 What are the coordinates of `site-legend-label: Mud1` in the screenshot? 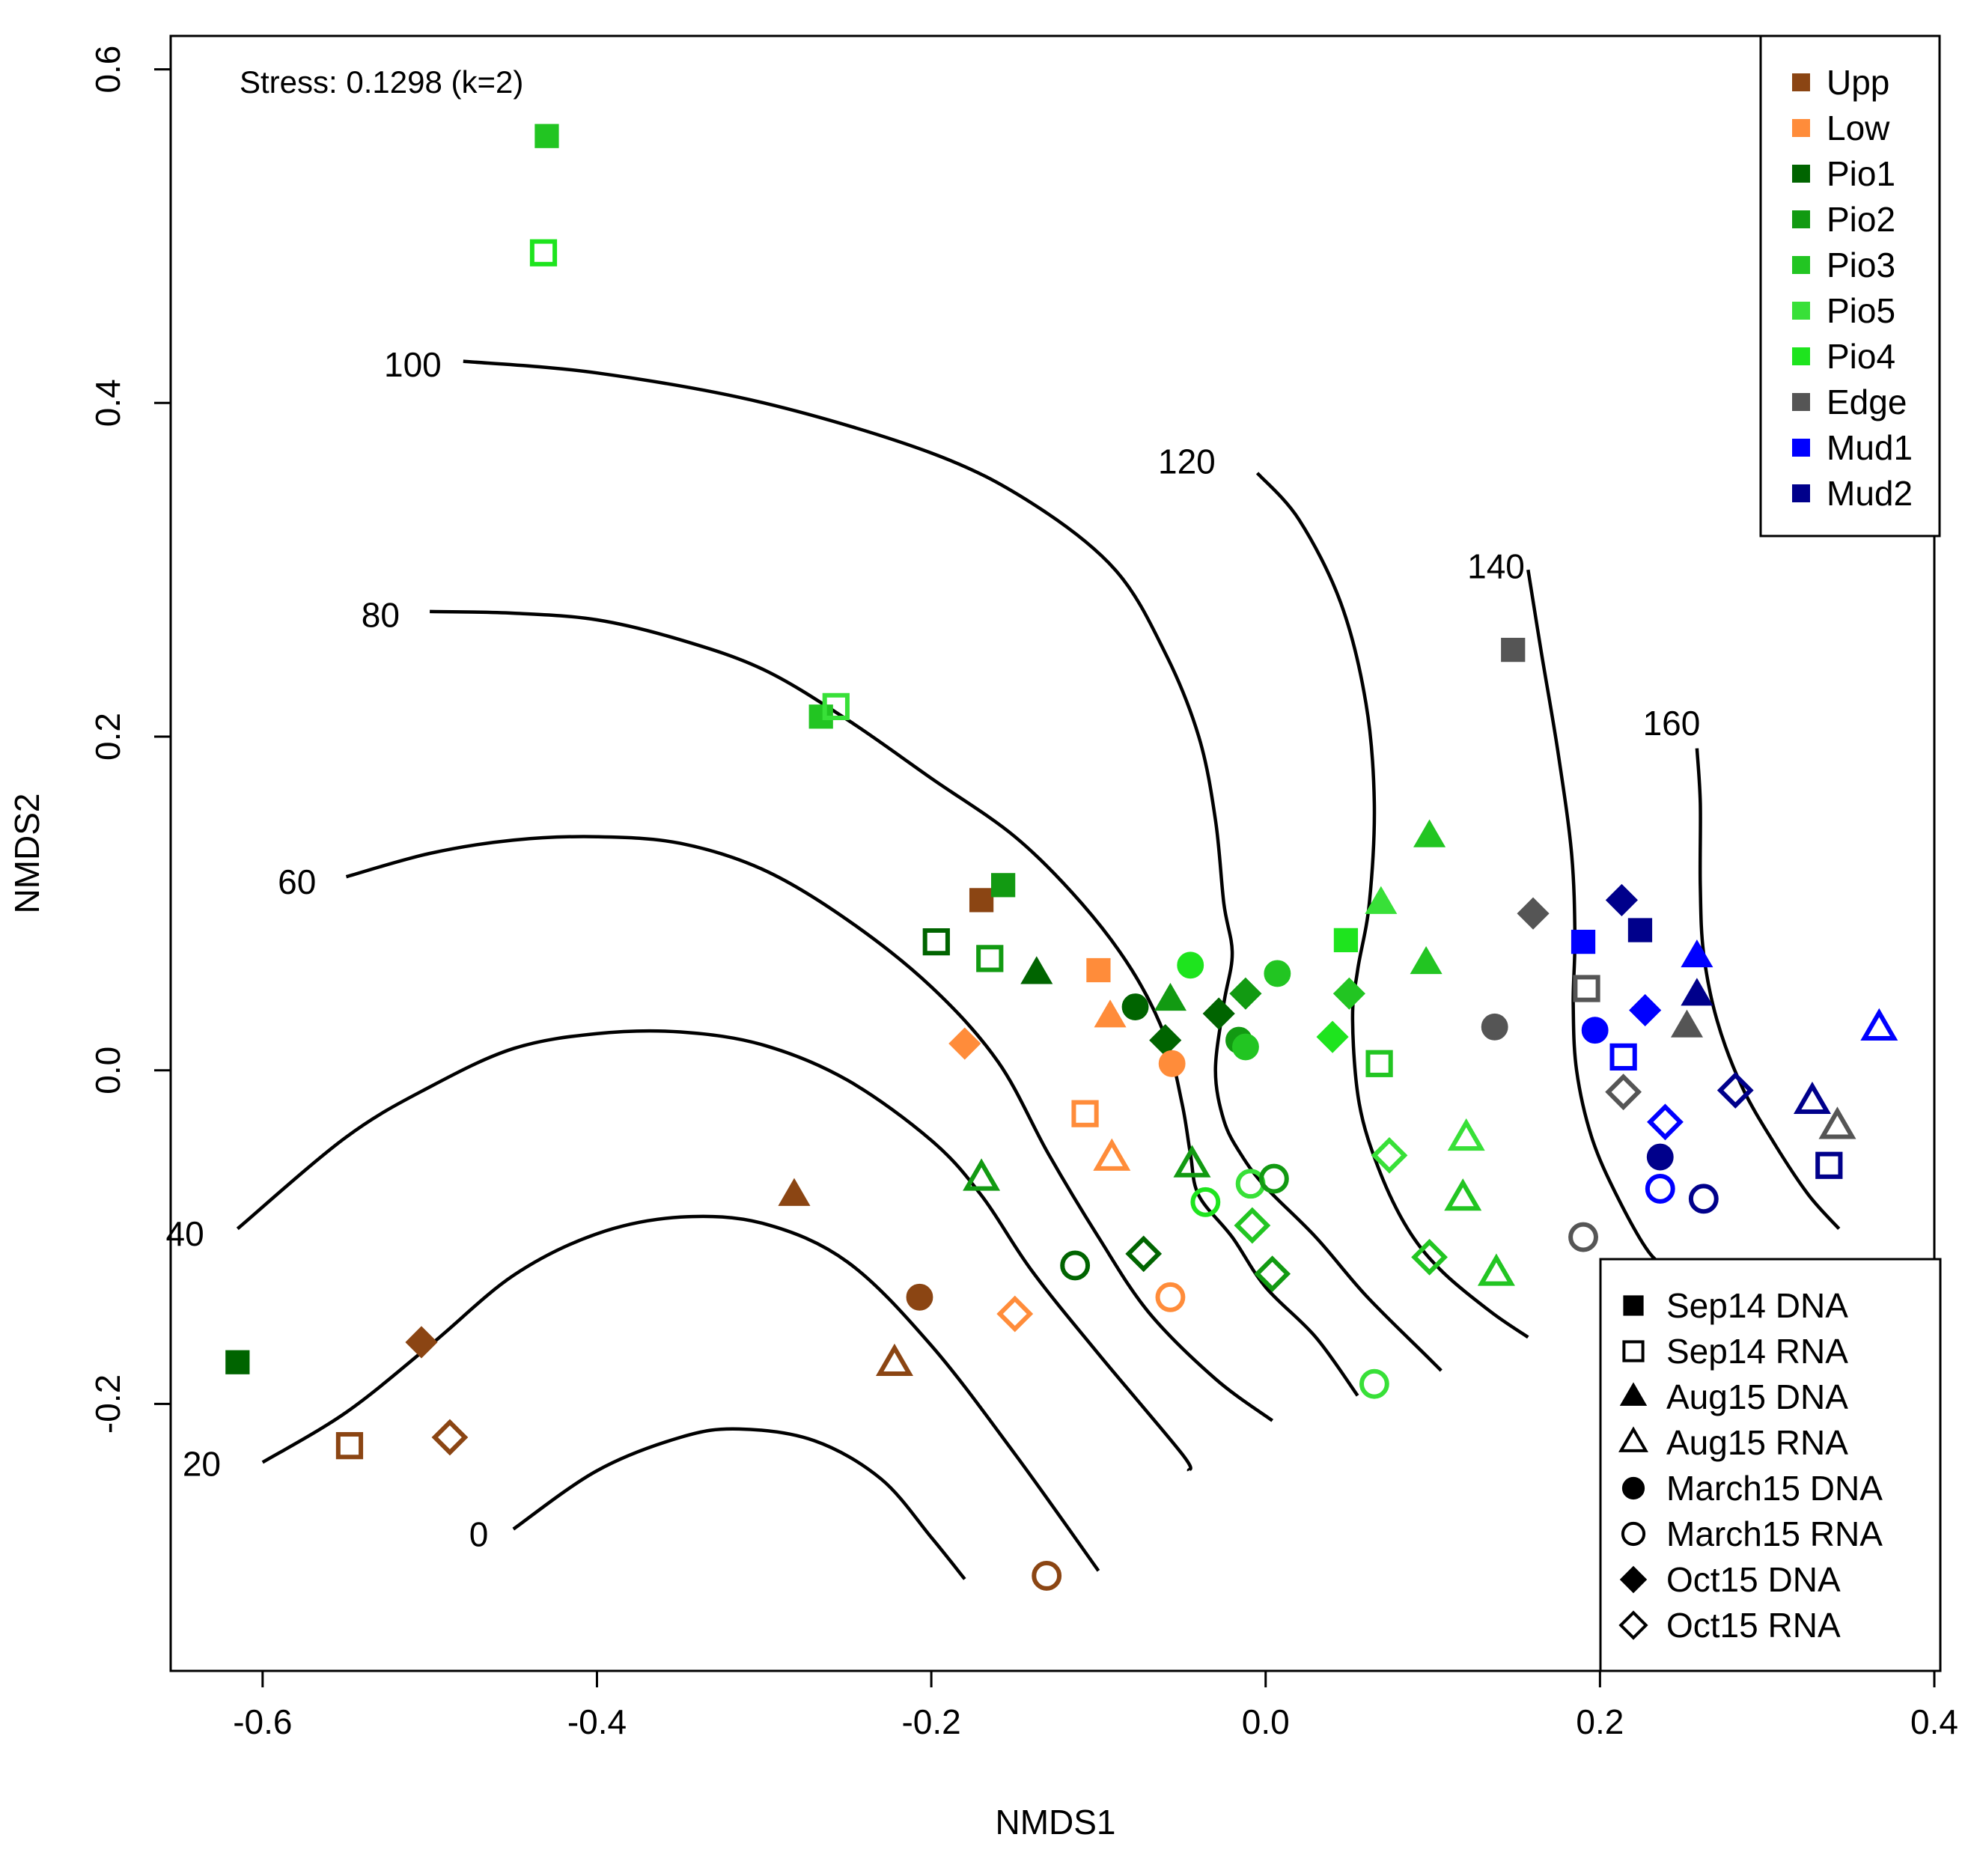 It's located at (1870, 447).